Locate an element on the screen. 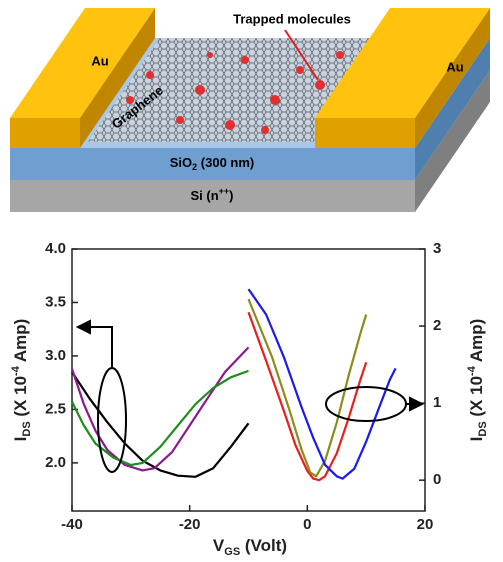  molecules-label: Trapped molecules is located at coordinates (292, 18).